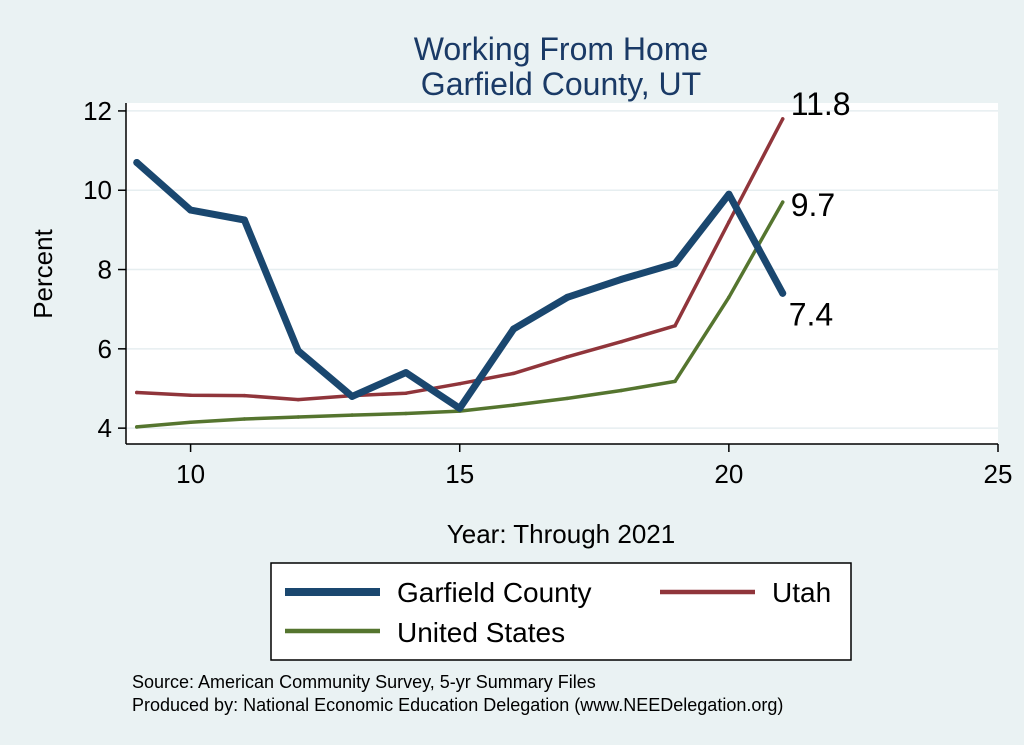 This screenshot has height=745, width=1024. Describe the element at coordinates (494, 592) in the screenshot. I see `legend-label-garfield-county: Garfield County` at that location.